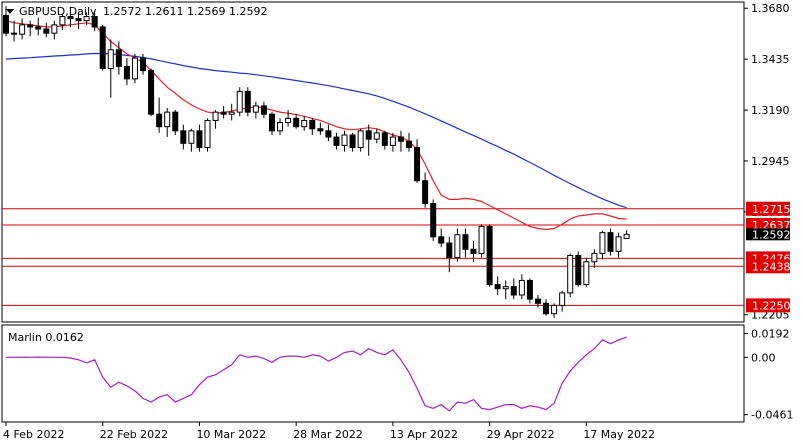 The height and width of the screenshot is (445, 803). Describe the element at coordinates (770, 59) in the screenshot. I see `price-tick-label: 1.3435` at that location.